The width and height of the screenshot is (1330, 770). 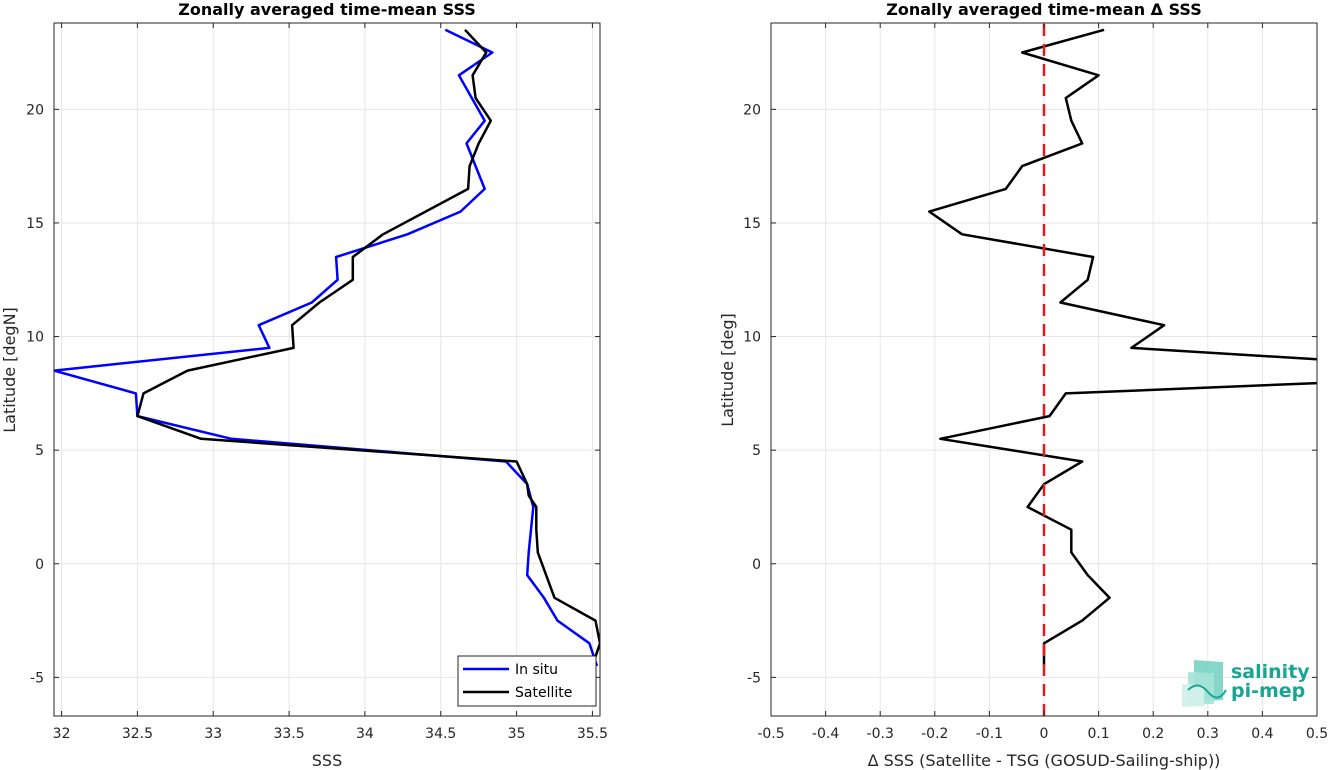 What do you see at coordinates (1262, 734) in the screenshot?
I see `delta-x-tick-label: 0.4` at bounding box center [1262, 734].